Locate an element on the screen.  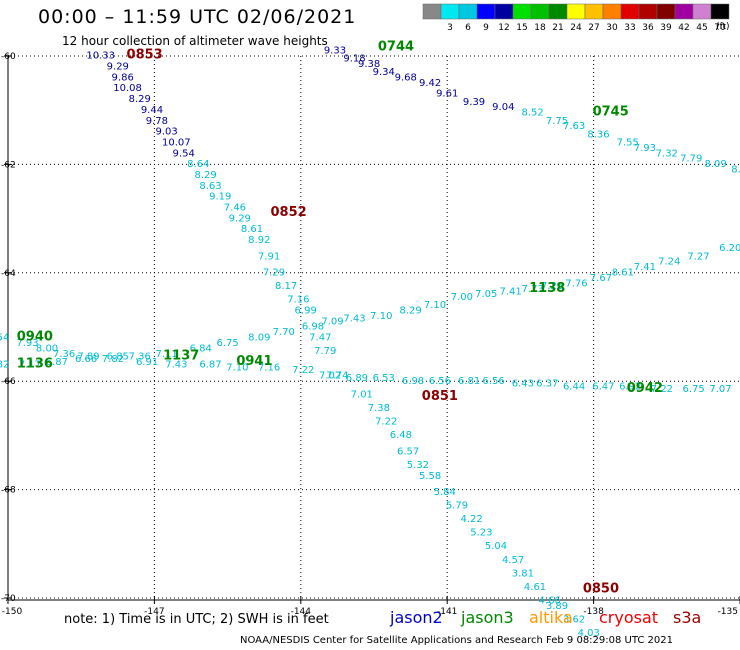
wave-height-value: 6.66 is located at coordinates (86, 359).